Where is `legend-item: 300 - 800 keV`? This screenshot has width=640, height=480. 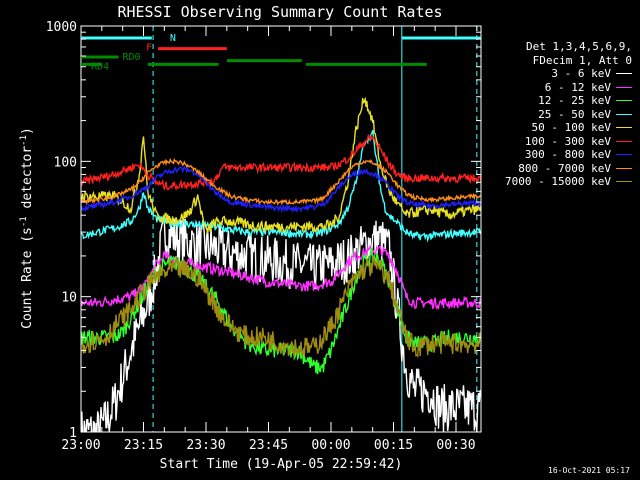
legend-item: 300 - 800 keV is located at coordinates (559, 155).